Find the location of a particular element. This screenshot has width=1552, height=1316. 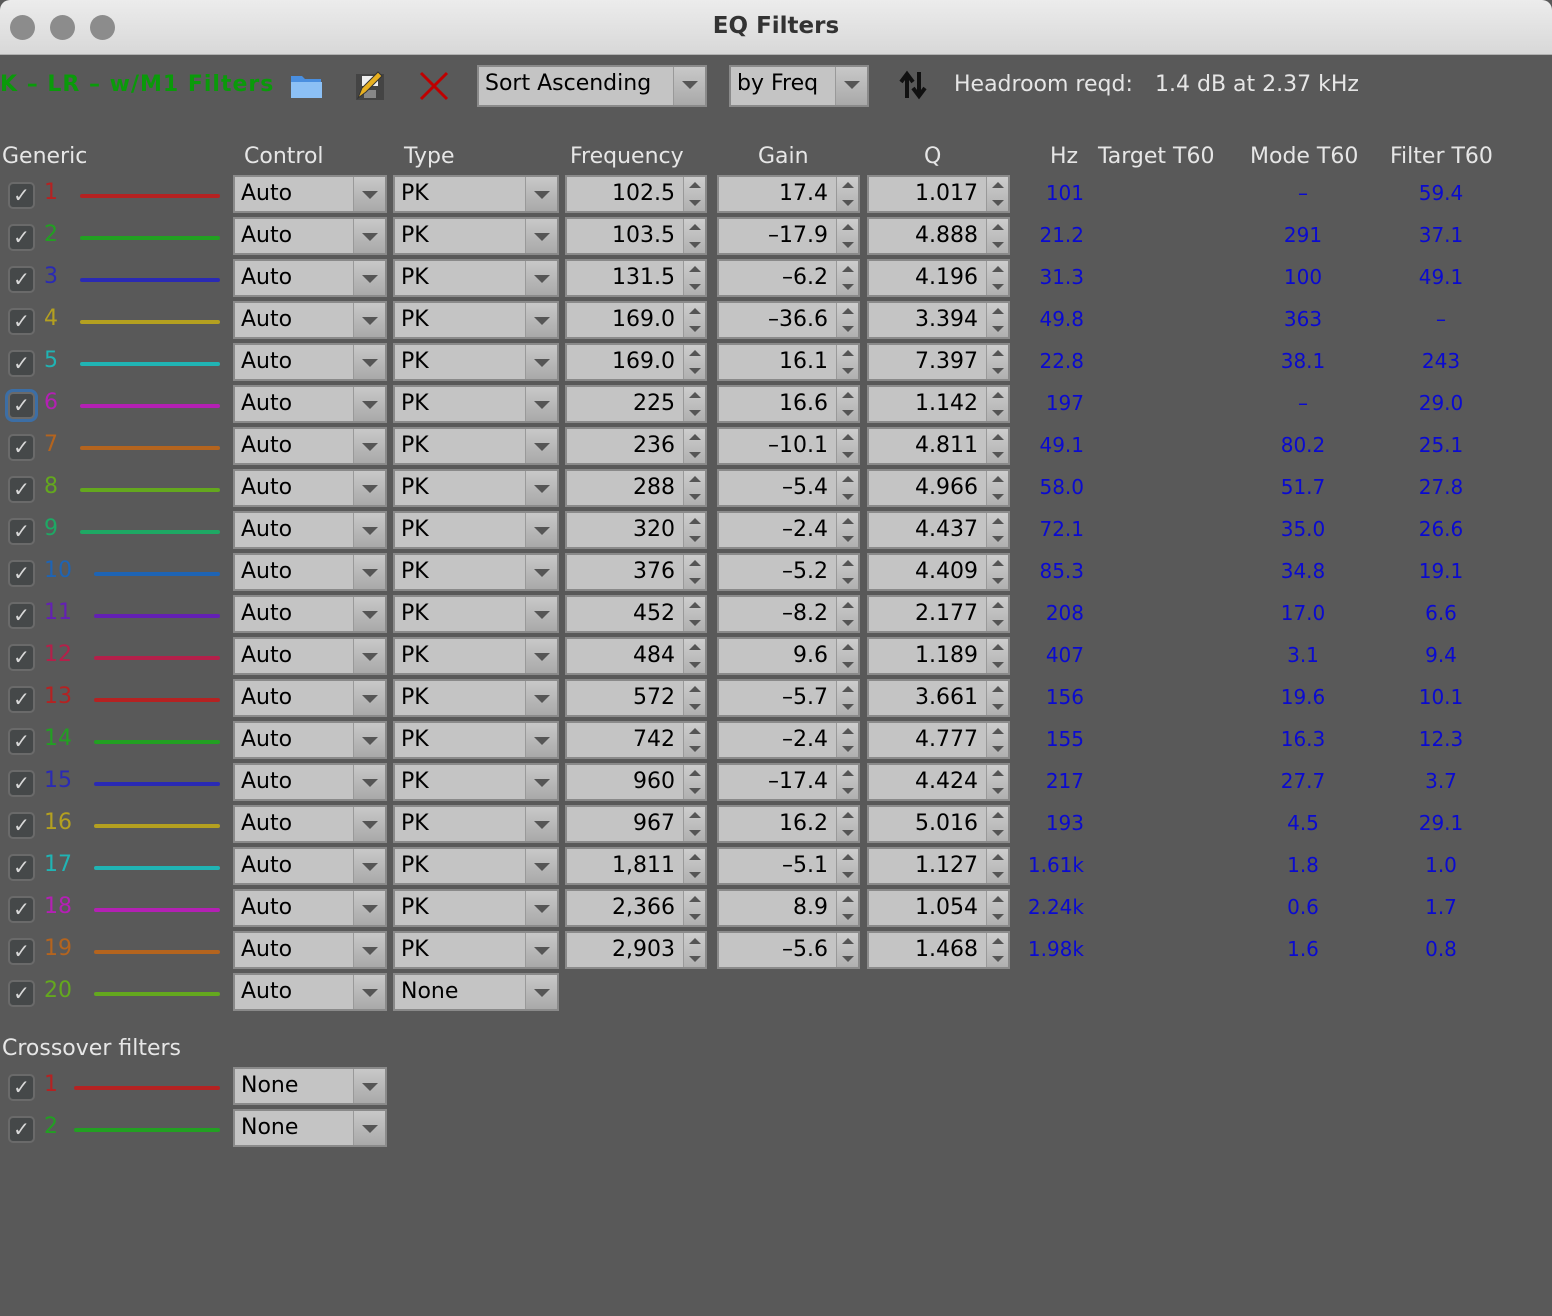

q-spinner: 5.016 is located at coordinates (938, 824).